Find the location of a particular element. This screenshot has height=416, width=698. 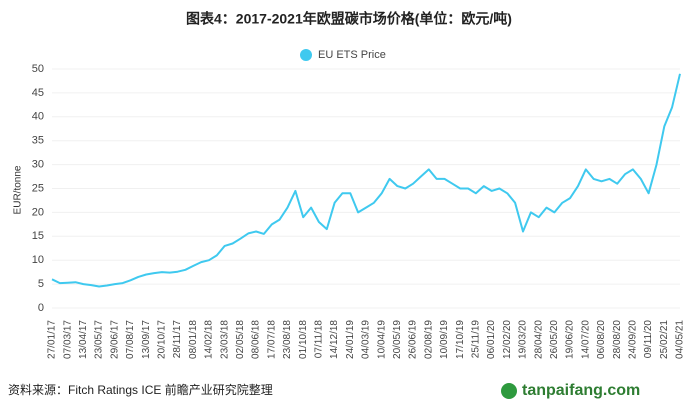

x-tick-label: 12/02/20 is located at coordinates (507, 339).